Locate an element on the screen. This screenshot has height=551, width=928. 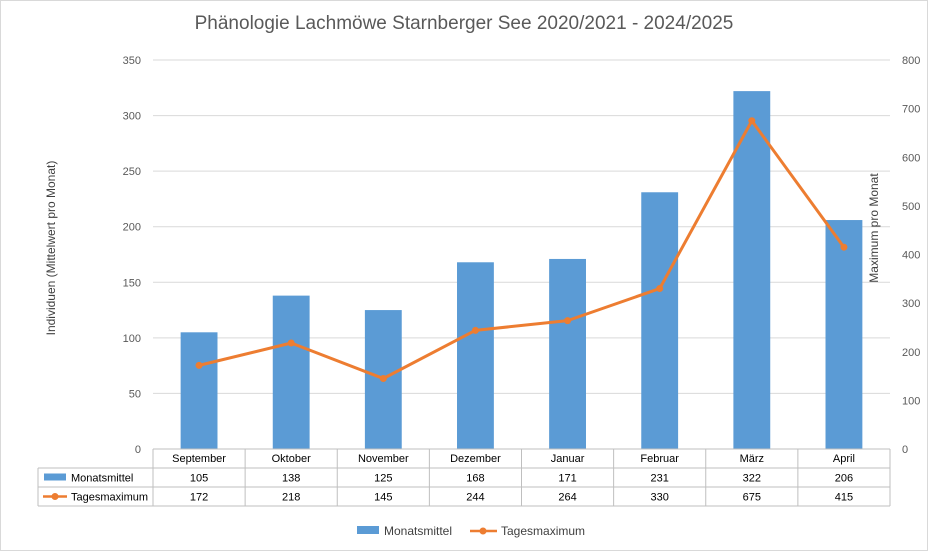
x-tick-label: April is located at coordinates (844, 459).